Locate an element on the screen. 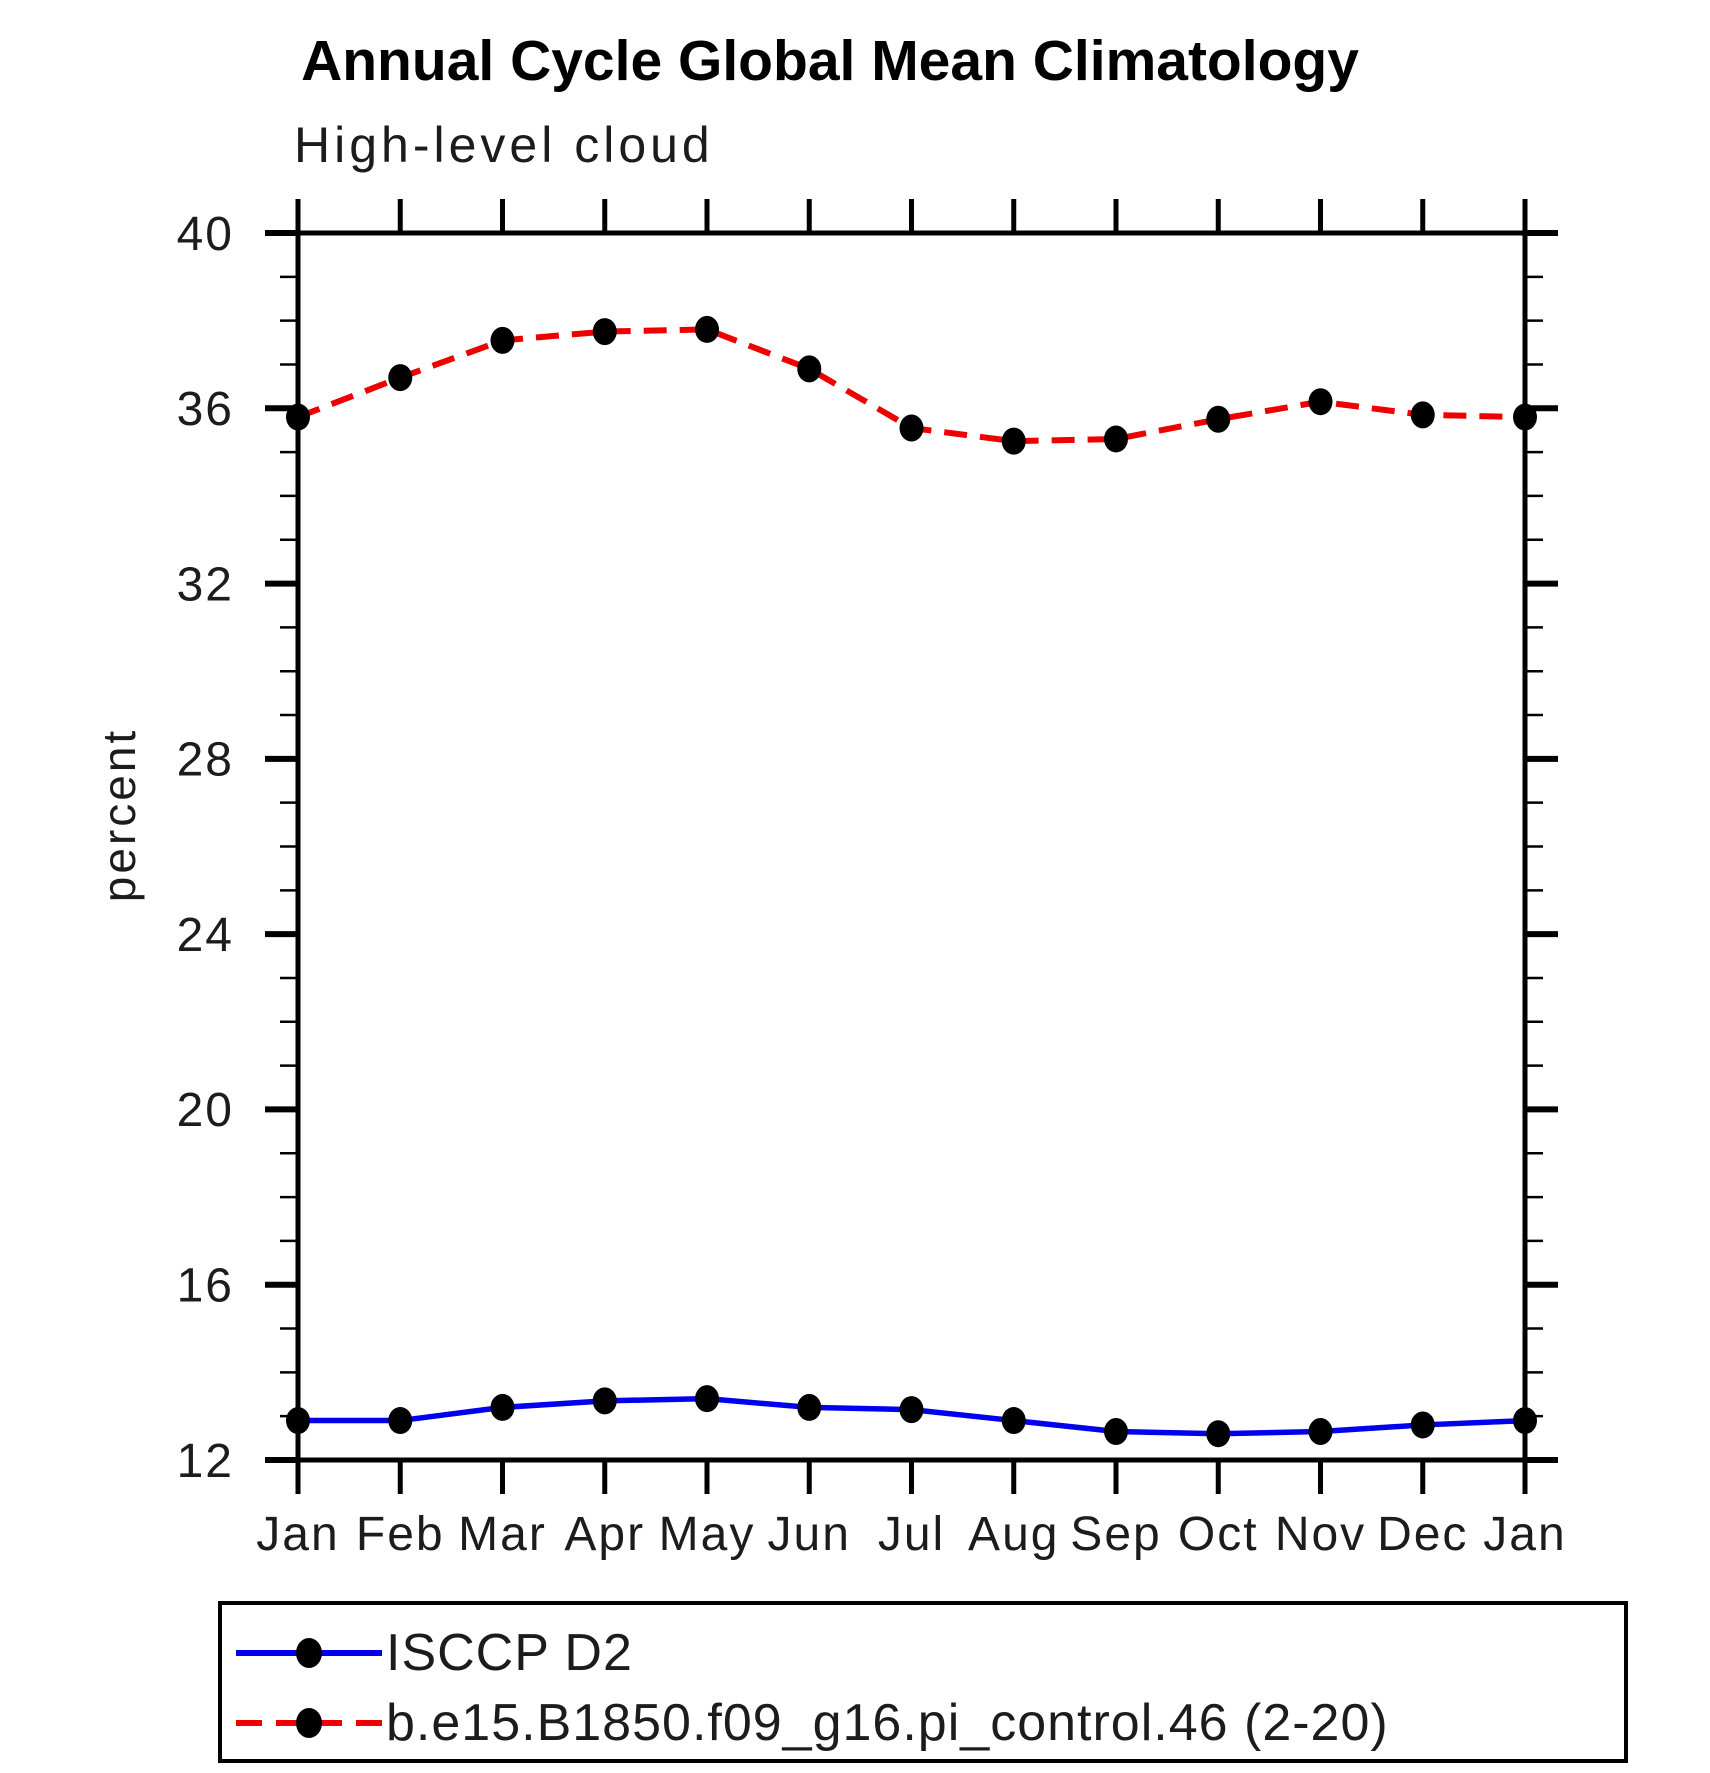 The width and height of the screenshot is (1710, 1773). x-tick-label: Jul is located at coordinates (911, 1534).